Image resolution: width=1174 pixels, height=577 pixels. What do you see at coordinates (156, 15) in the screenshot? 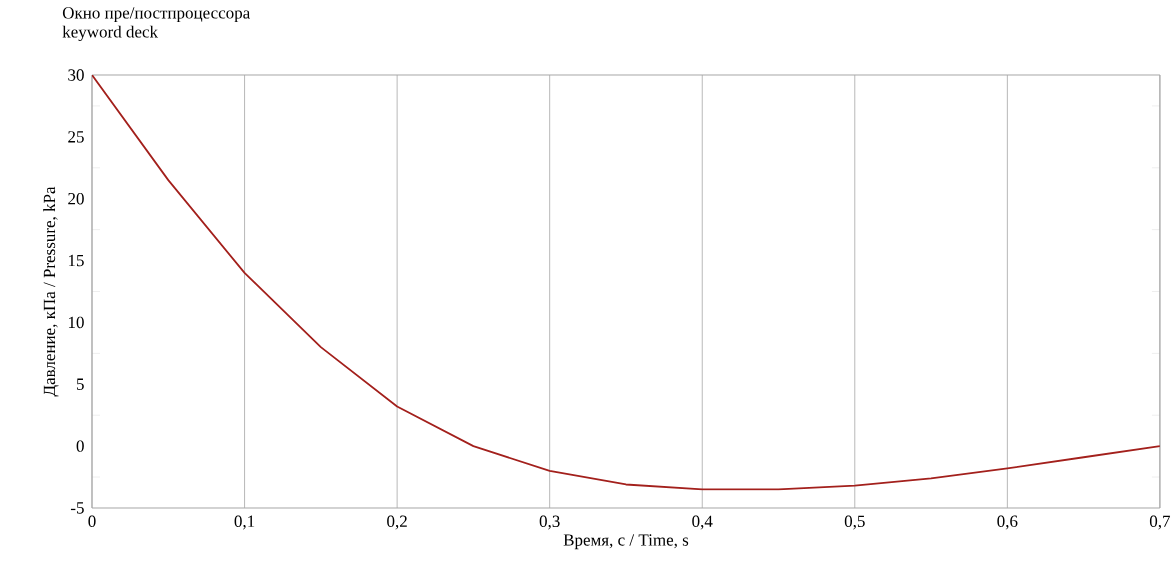
I see `chart-title: Окно пре/постпроцессора` at bounding box center [156, 15].